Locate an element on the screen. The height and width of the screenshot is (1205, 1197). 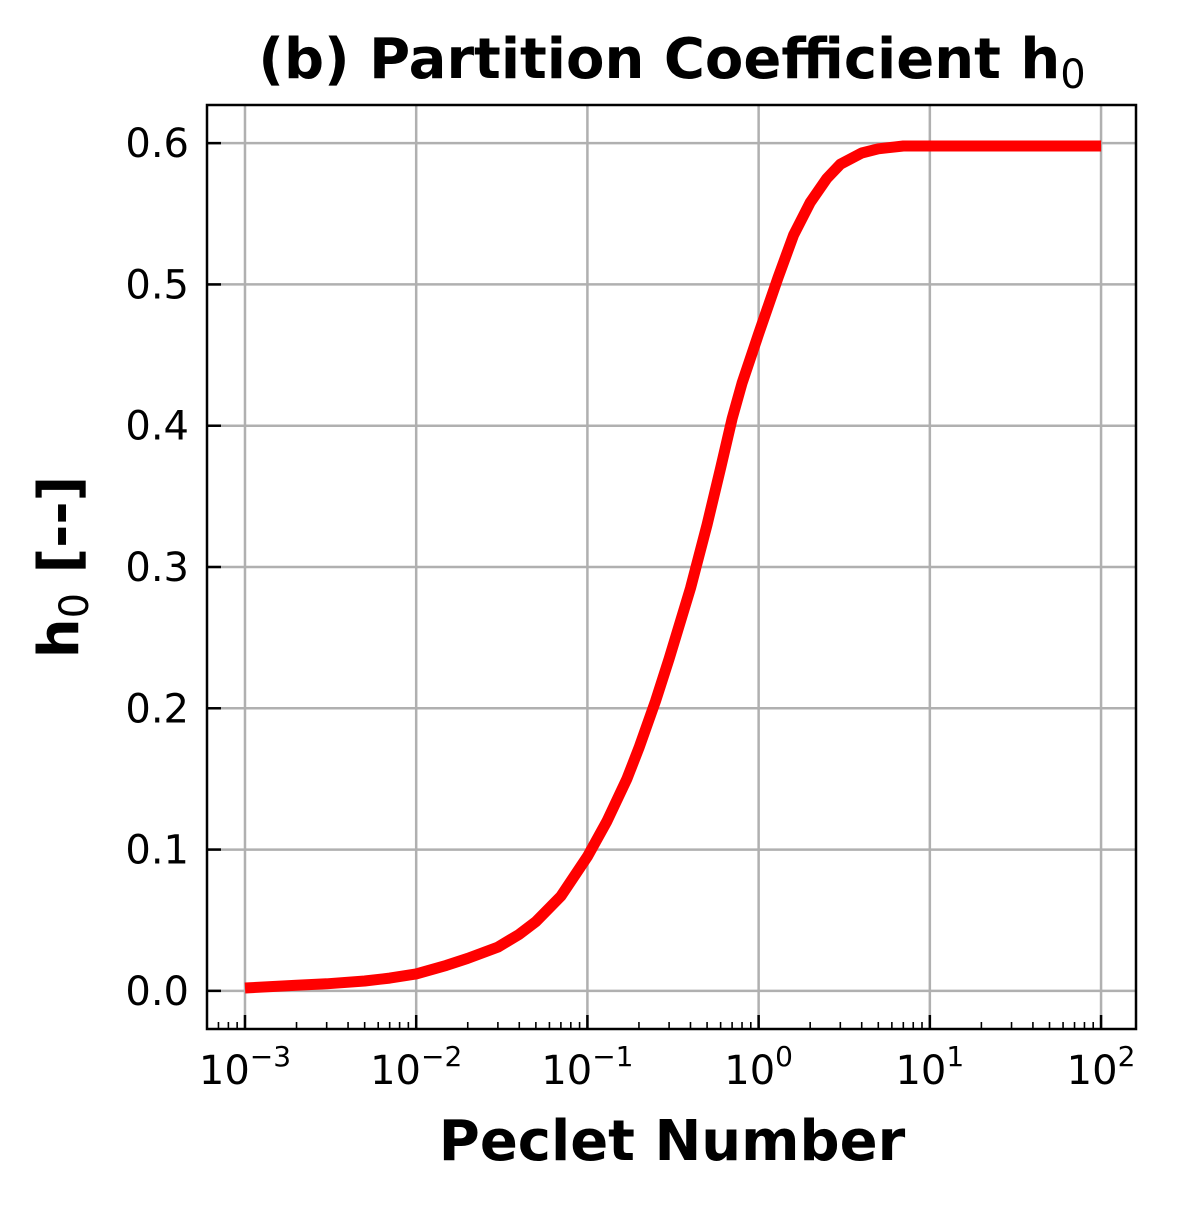
y-tick-label: 0.1 is located at coordinates (157, 851).